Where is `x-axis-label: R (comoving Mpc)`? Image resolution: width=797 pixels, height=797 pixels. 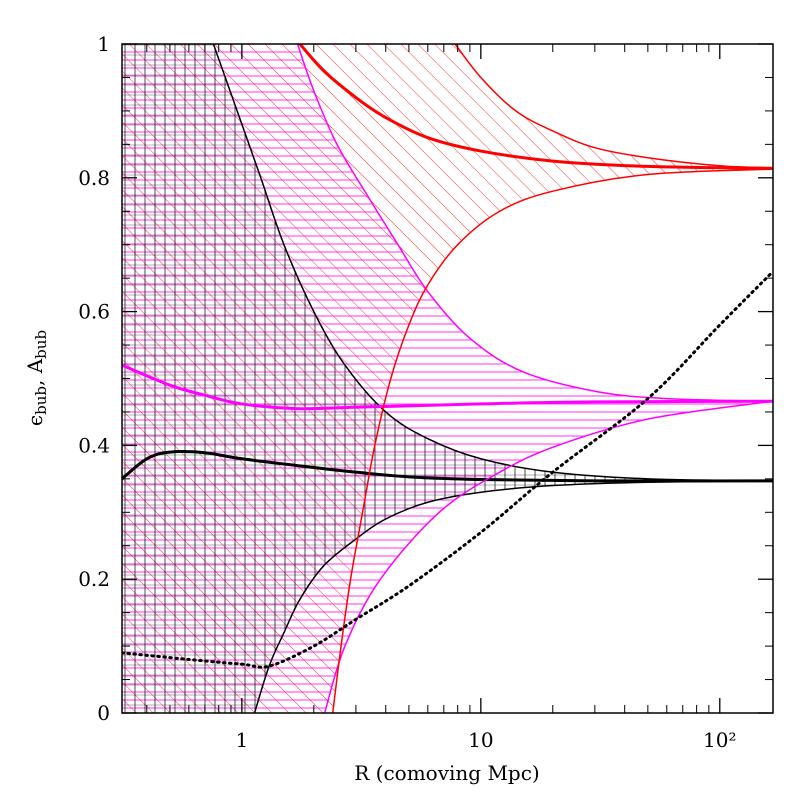 x-axis-label: R (comoving Mpc) is located at coordinates (447, 773).